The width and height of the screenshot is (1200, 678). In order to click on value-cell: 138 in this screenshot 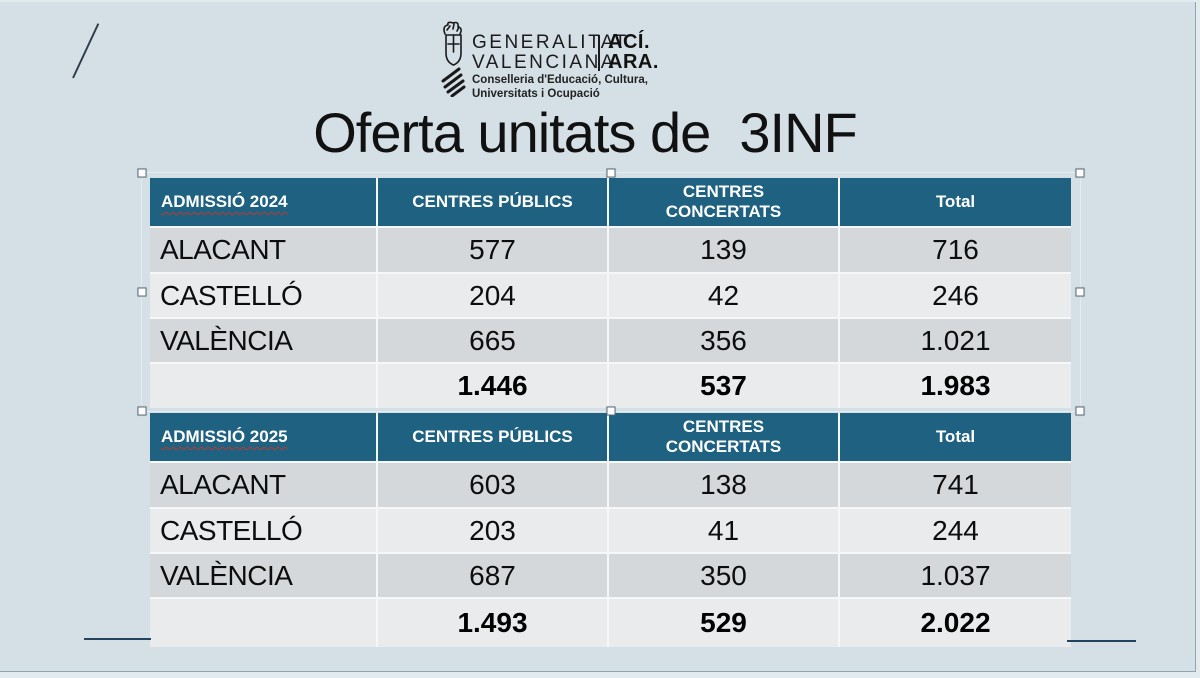, I will do `click(723, 485)`.